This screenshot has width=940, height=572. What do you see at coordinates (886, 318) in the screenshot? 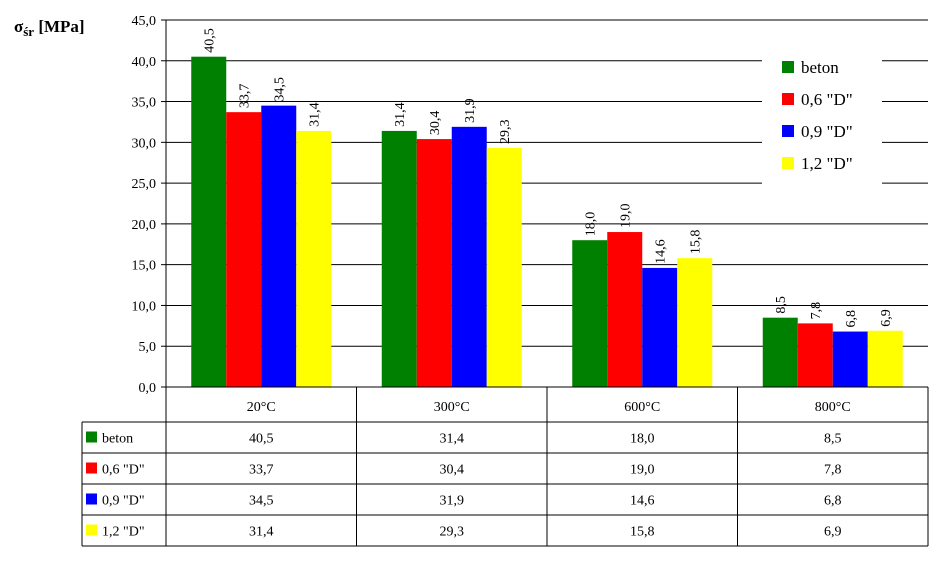
I see `data-label: 6,9` at bounding box center [886, 318].